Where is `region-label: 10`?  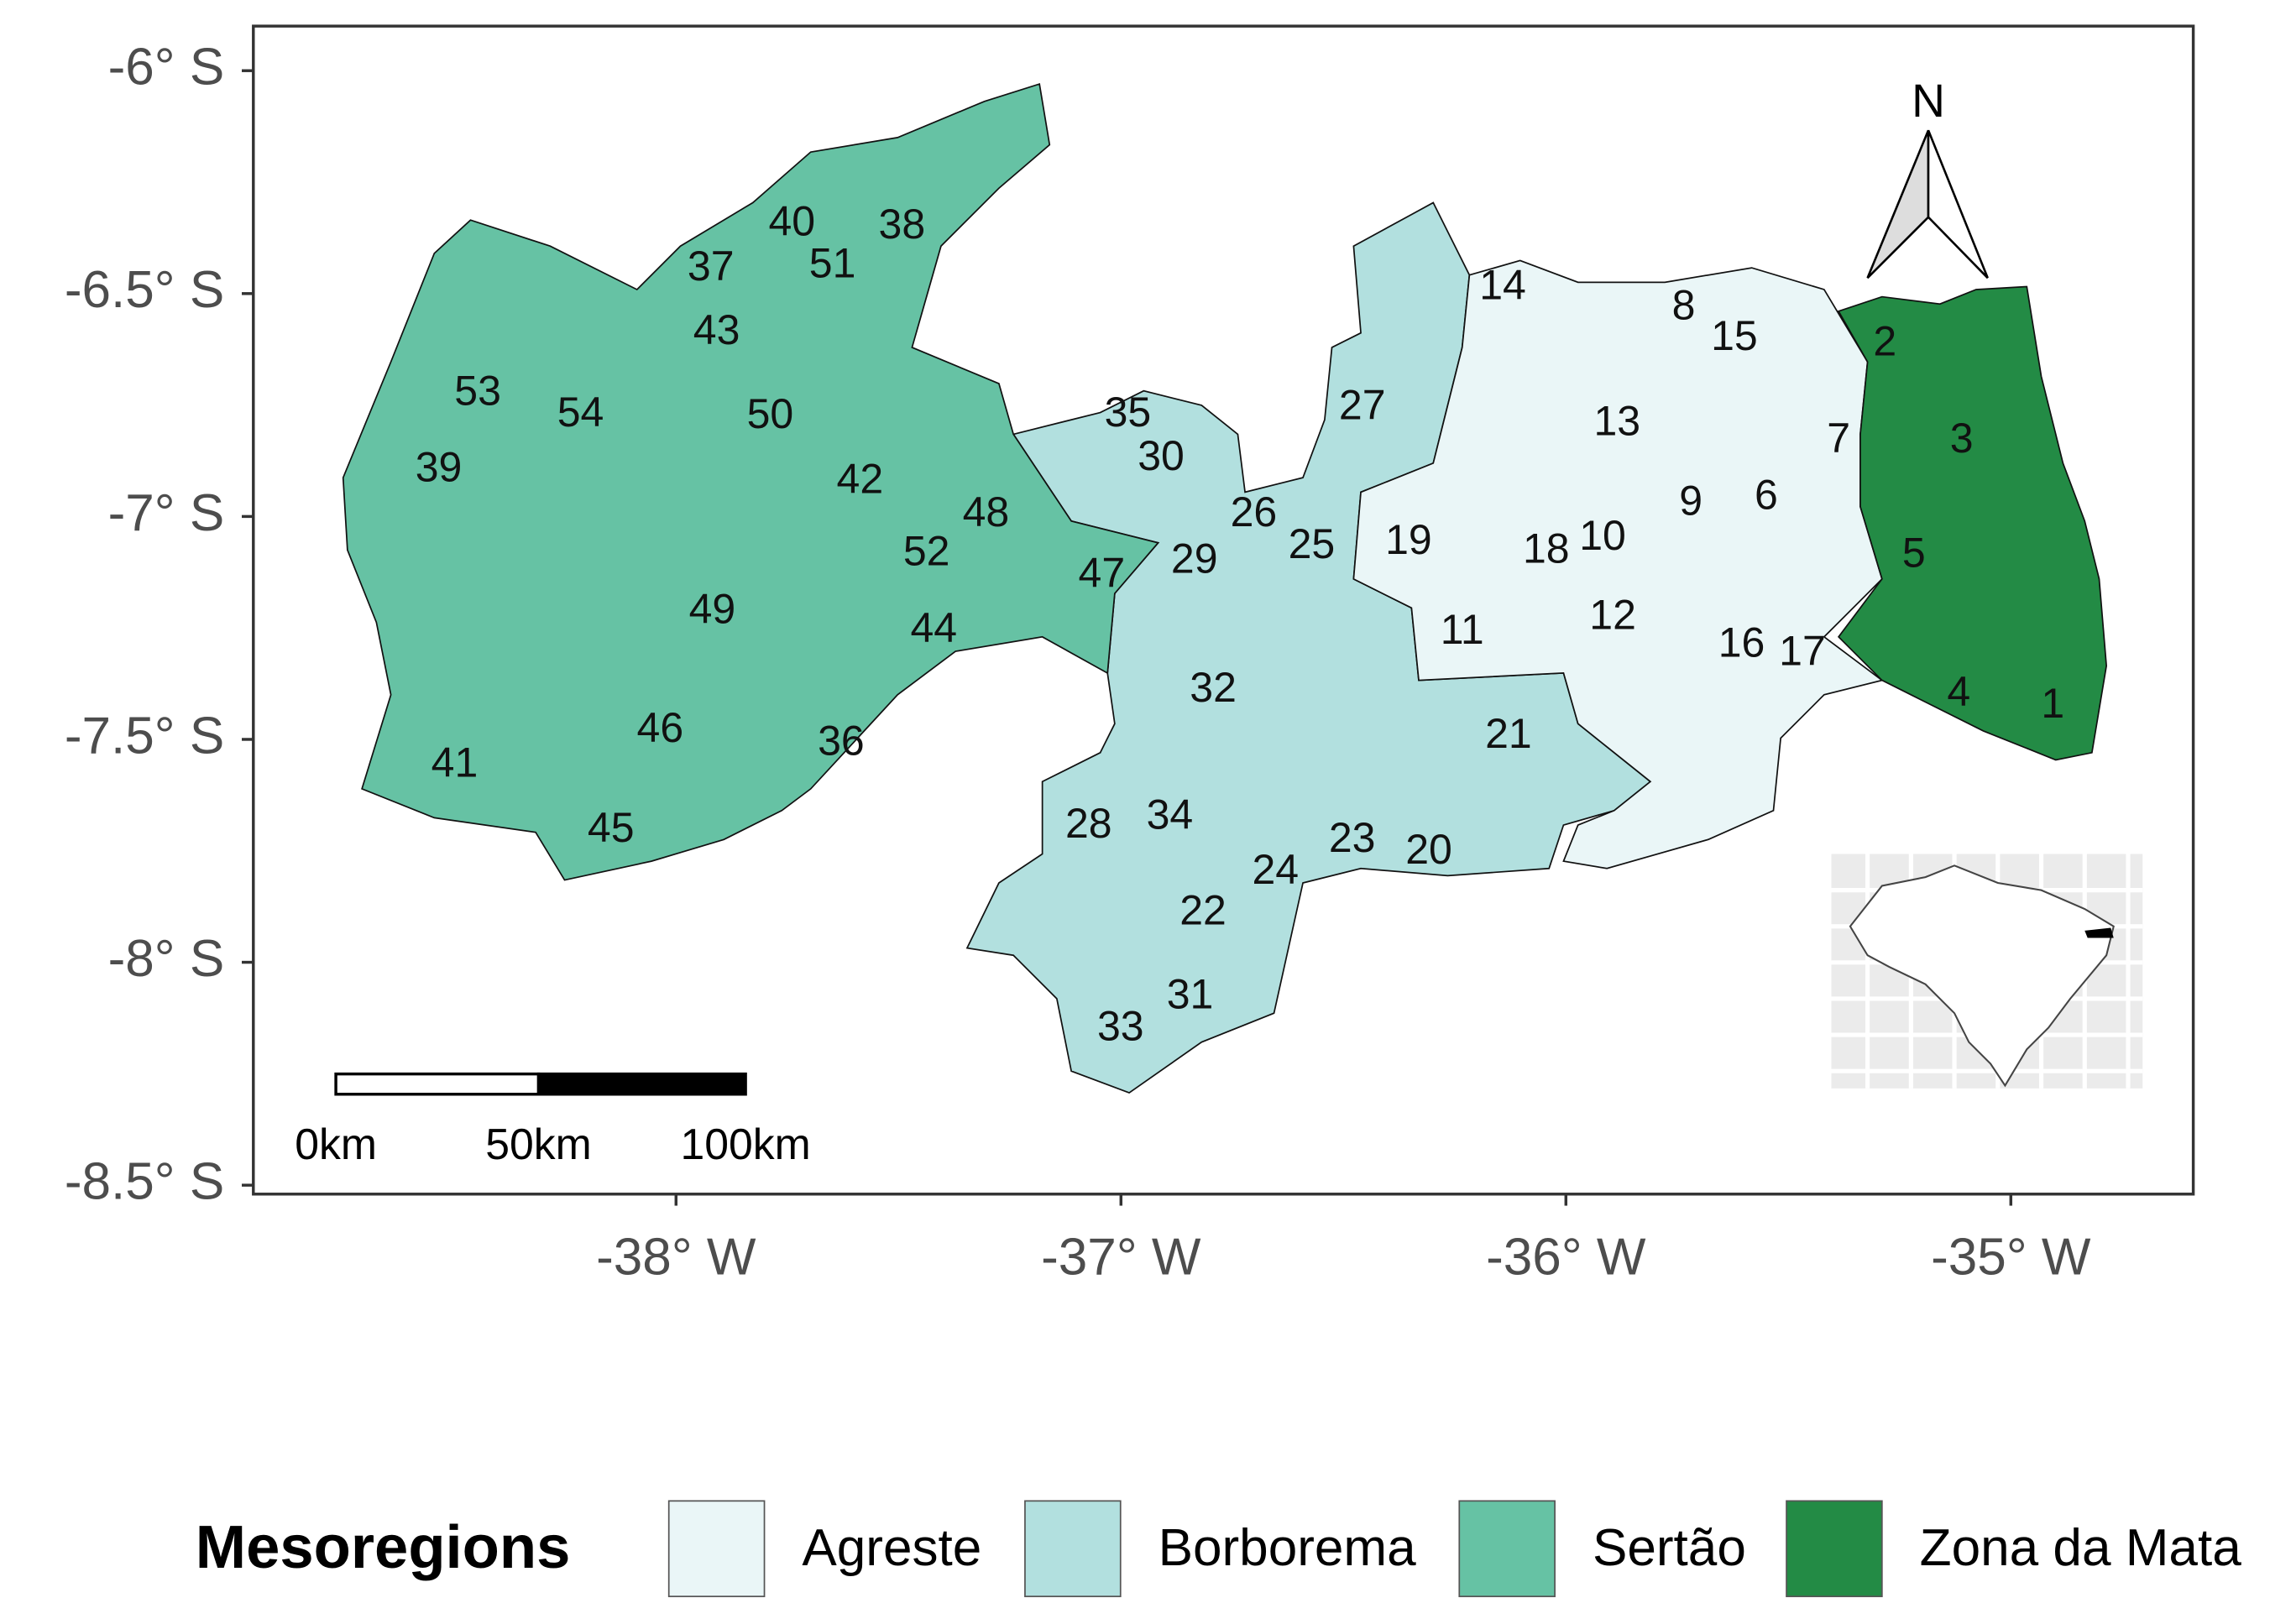
region-label: 10 is located at coordinates (1603, 535).